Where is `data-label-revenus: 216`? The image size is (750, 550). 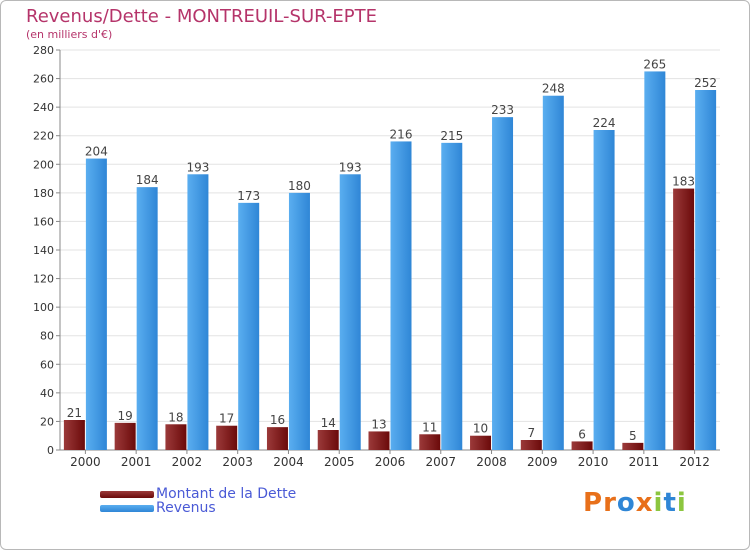
data-label-revenus: 216 is located at coordinates (401, 134).